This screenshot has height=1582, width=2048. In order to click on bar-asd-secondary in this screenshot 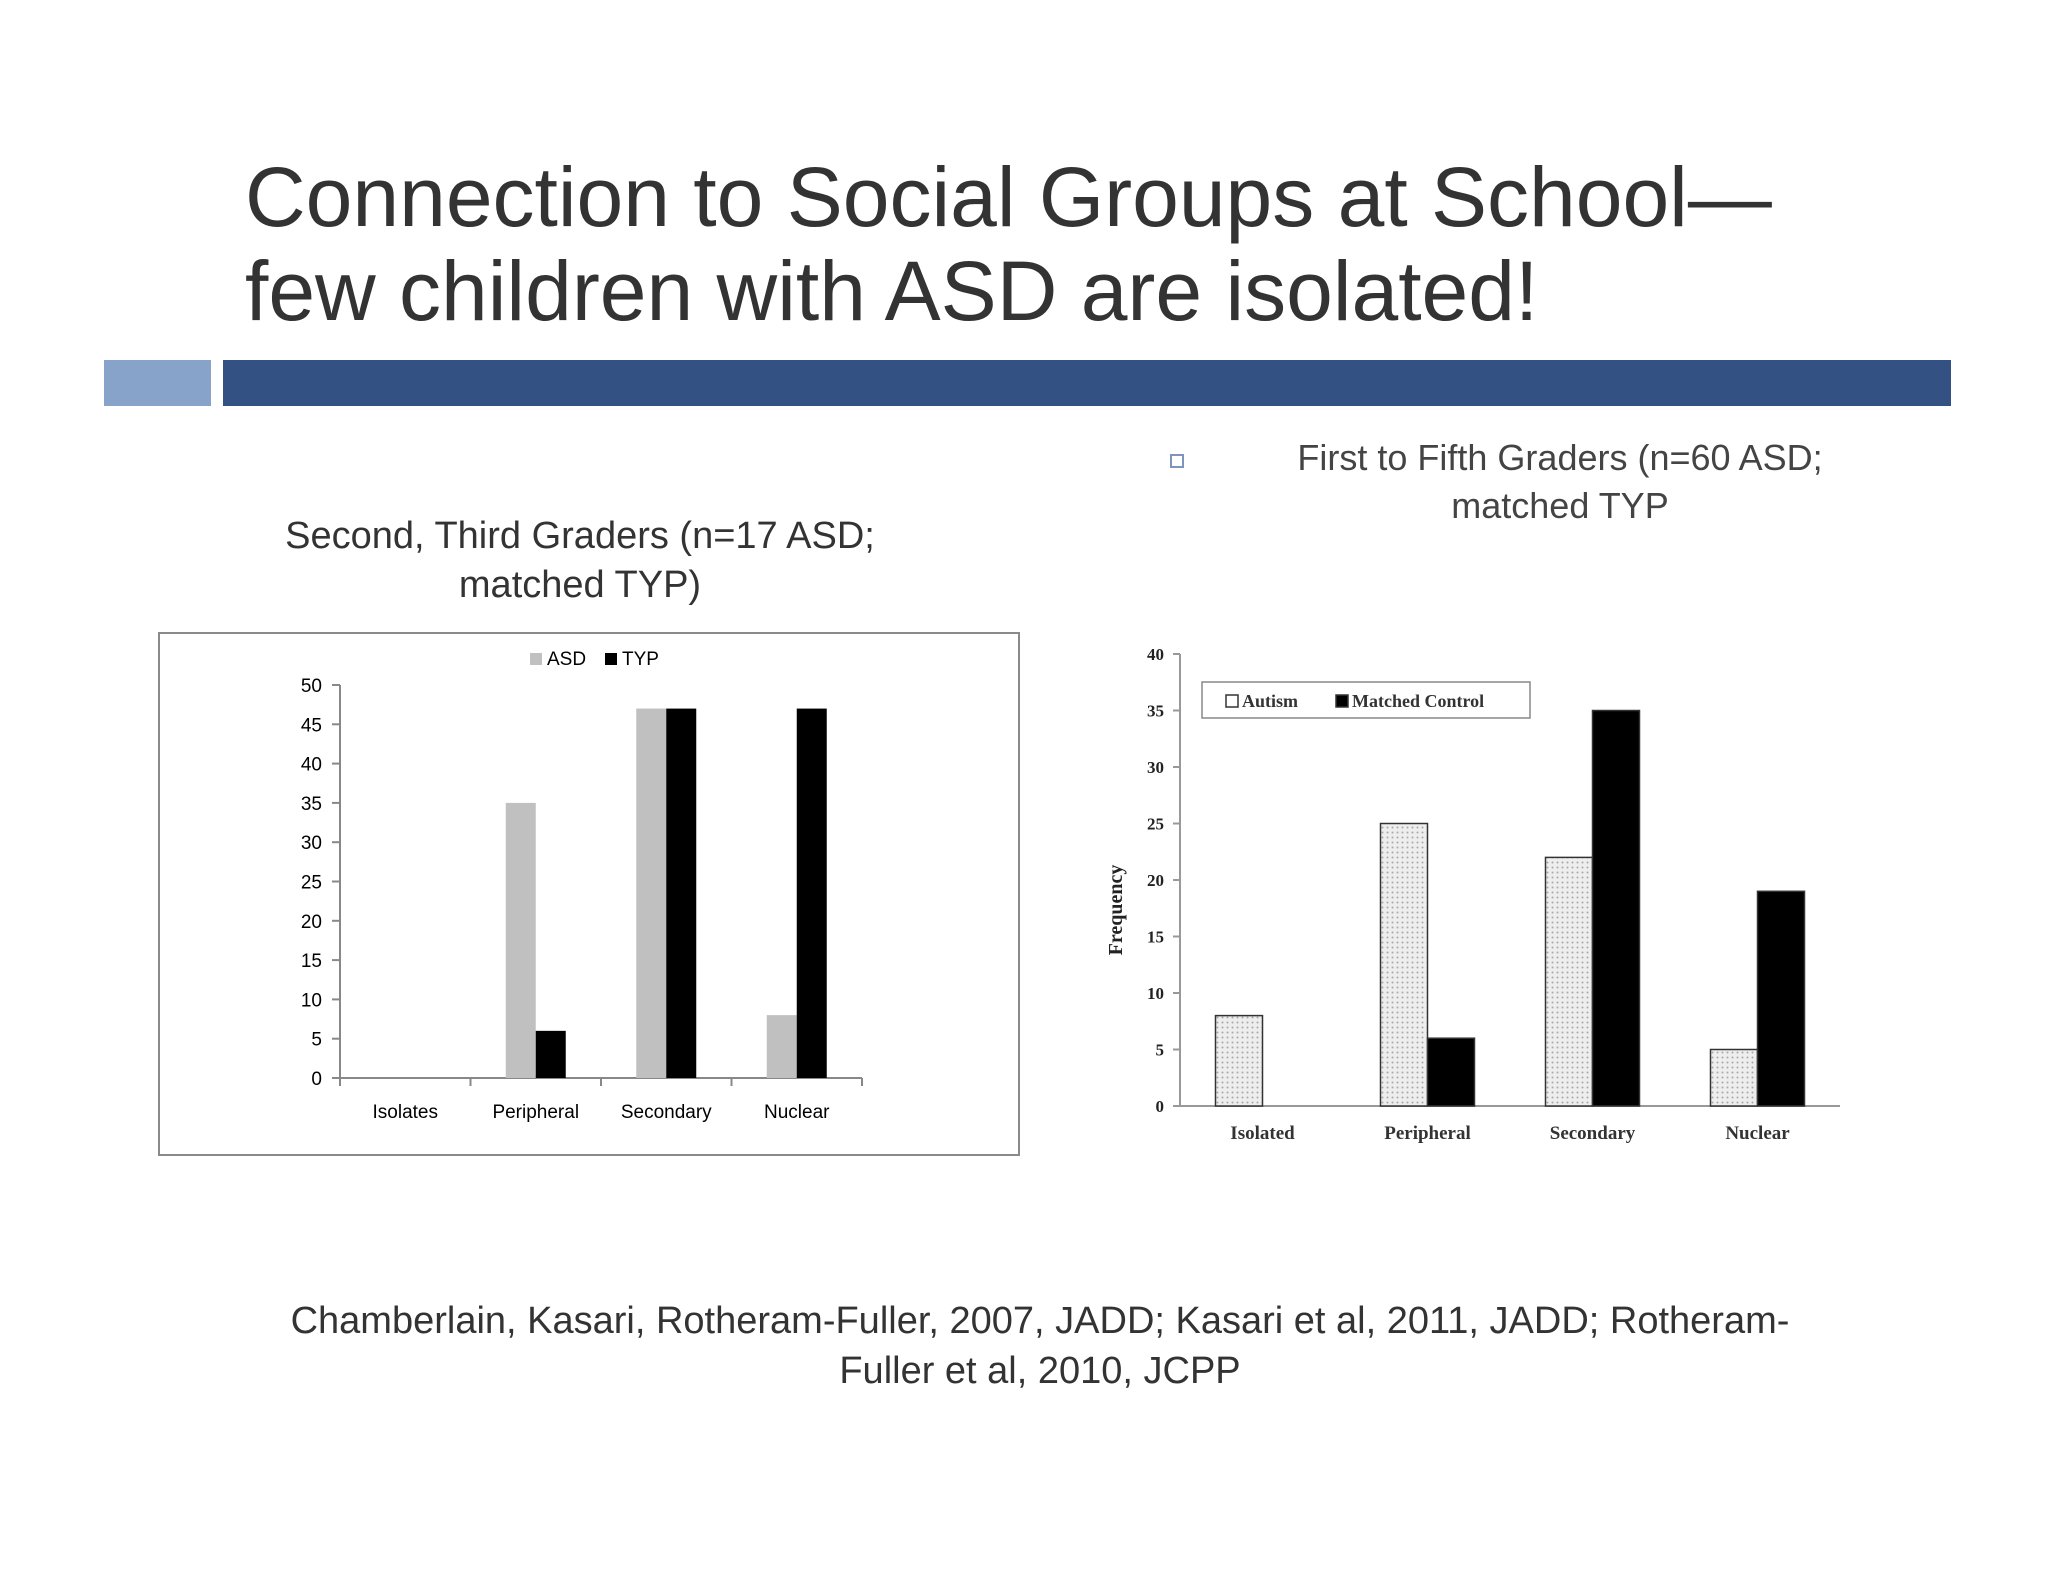, I will do `click(651, 893)`.